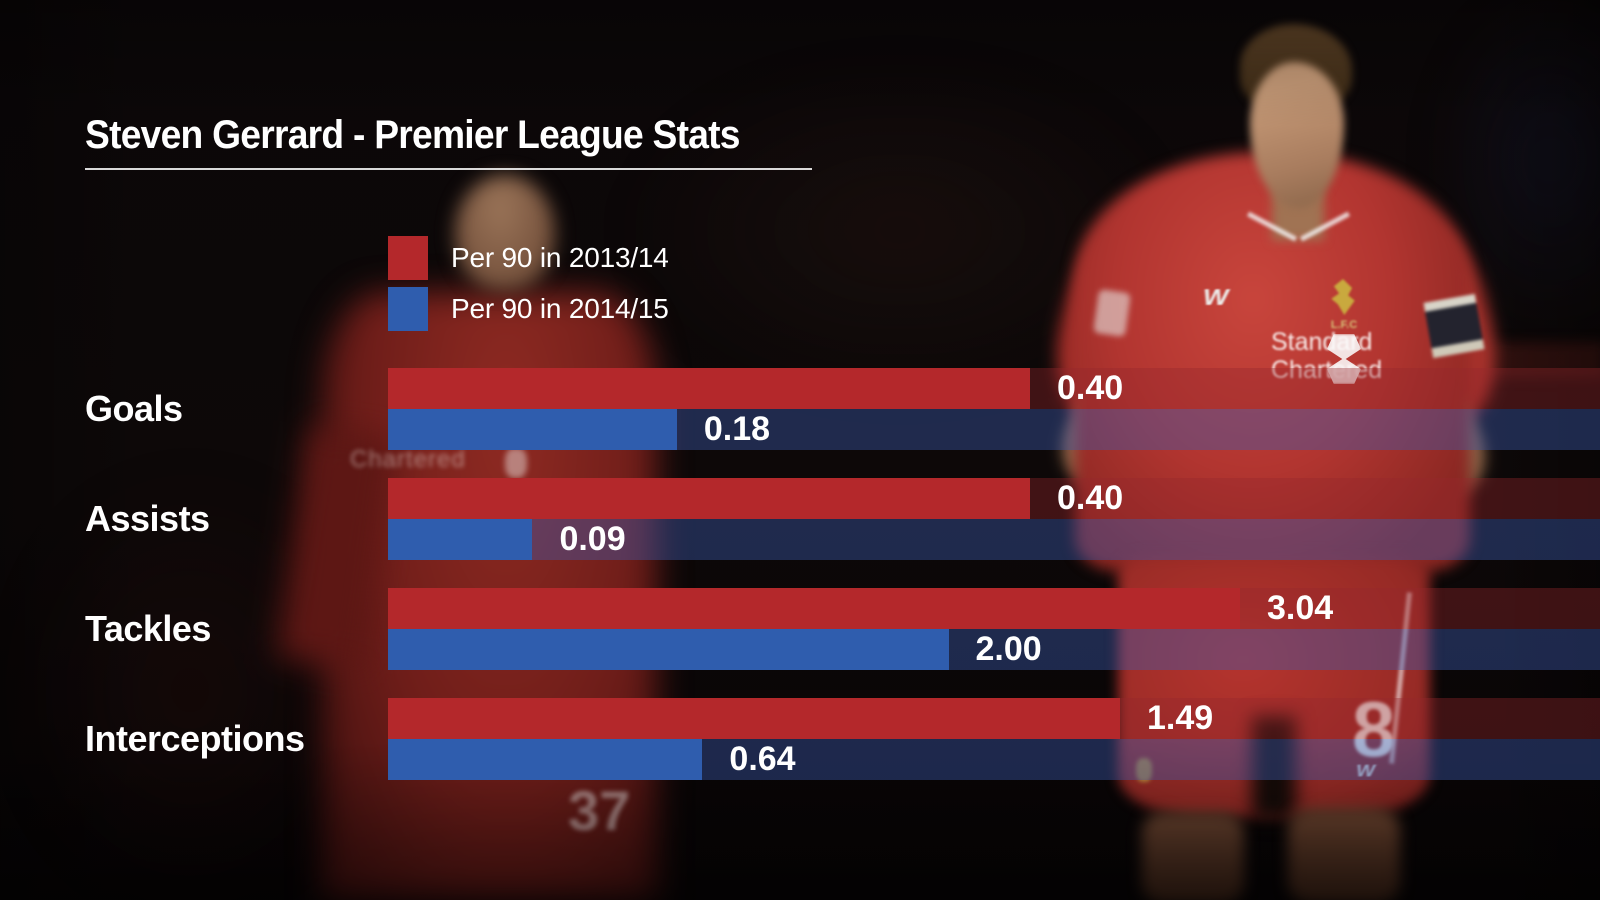 The height and width of the screenshot is (900, 1600). What do you see at coordinates (994, 539) in the screenshot?
I see `bar-track: 0.09` at bounding box center [994, 539].